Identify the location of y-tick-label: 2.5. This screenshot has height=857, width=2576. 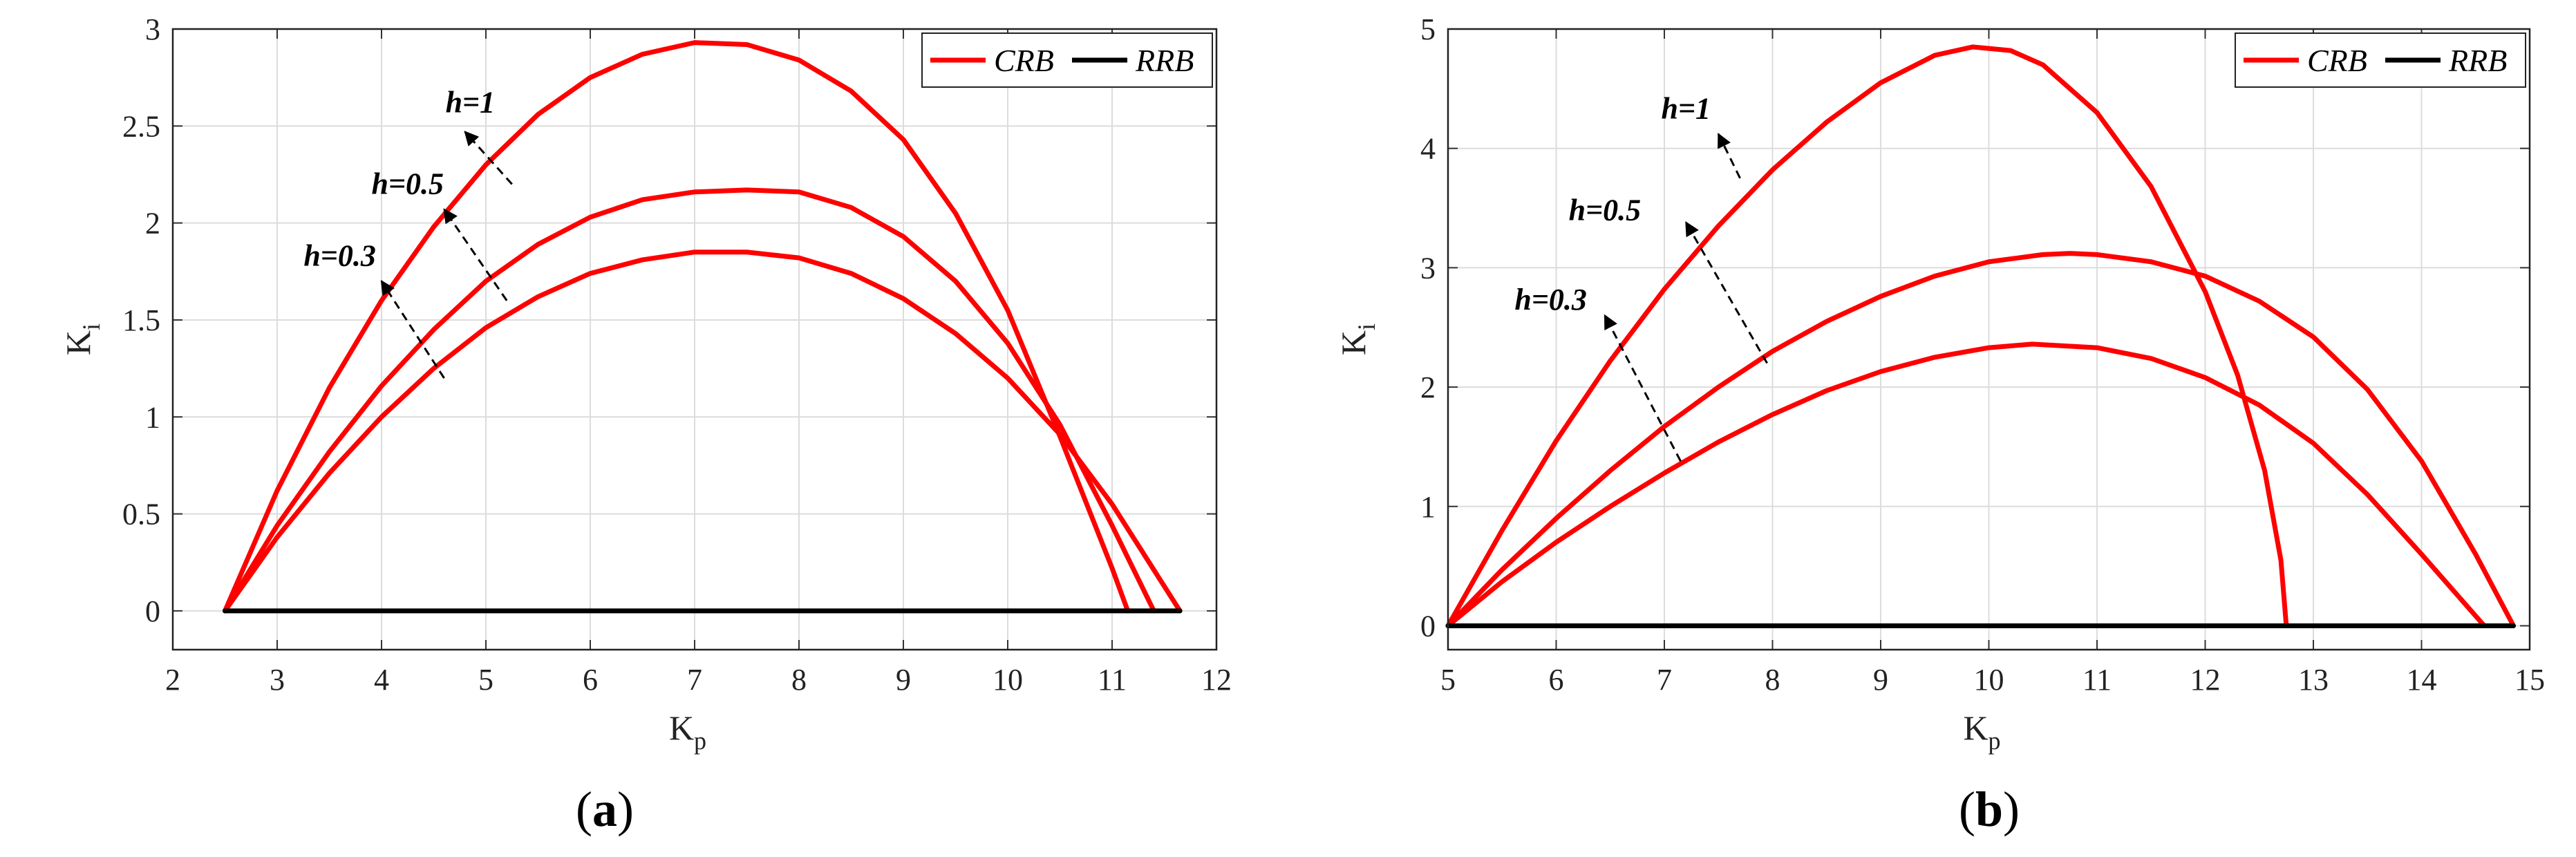
(141, 126).